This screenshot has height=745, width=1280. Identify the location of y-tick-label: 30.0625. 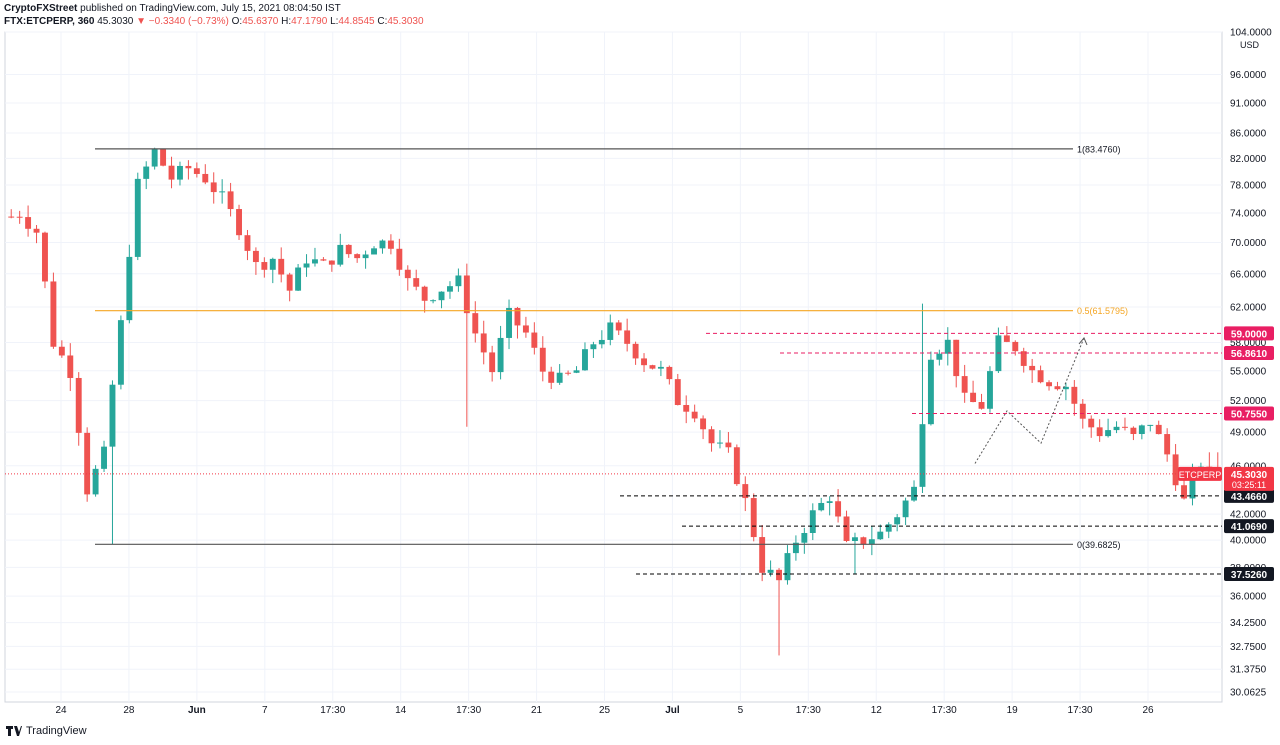
(1248, 692).